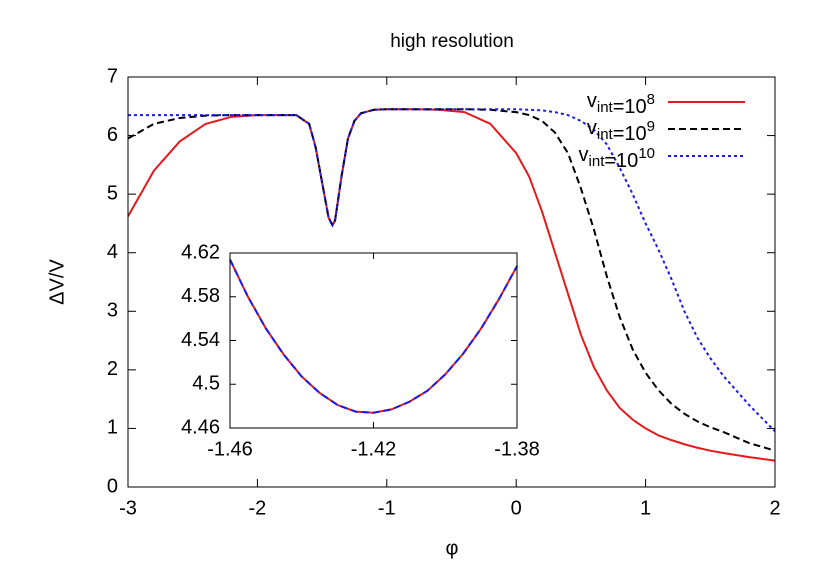 This screenshot has width=814, height=569. What do you see at coordinates (621, 104) in the screenshot?
I see `legend-label: vint=108` at bounding box center [621, 104].